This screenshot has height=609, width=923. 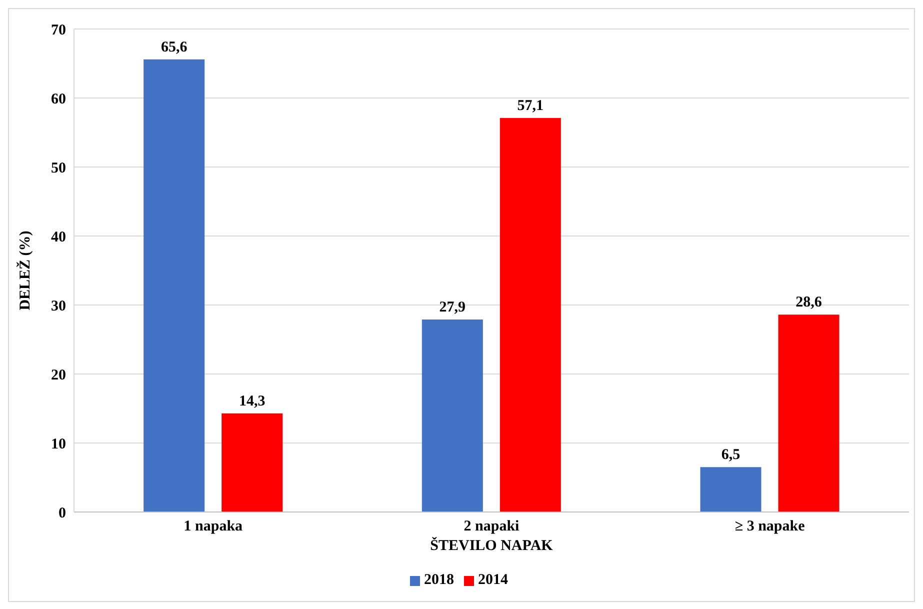 What do you see at coordinates (58, 168) in the screenshot?
I see `y-tick-label: 50` at bounding box center [58, 168].